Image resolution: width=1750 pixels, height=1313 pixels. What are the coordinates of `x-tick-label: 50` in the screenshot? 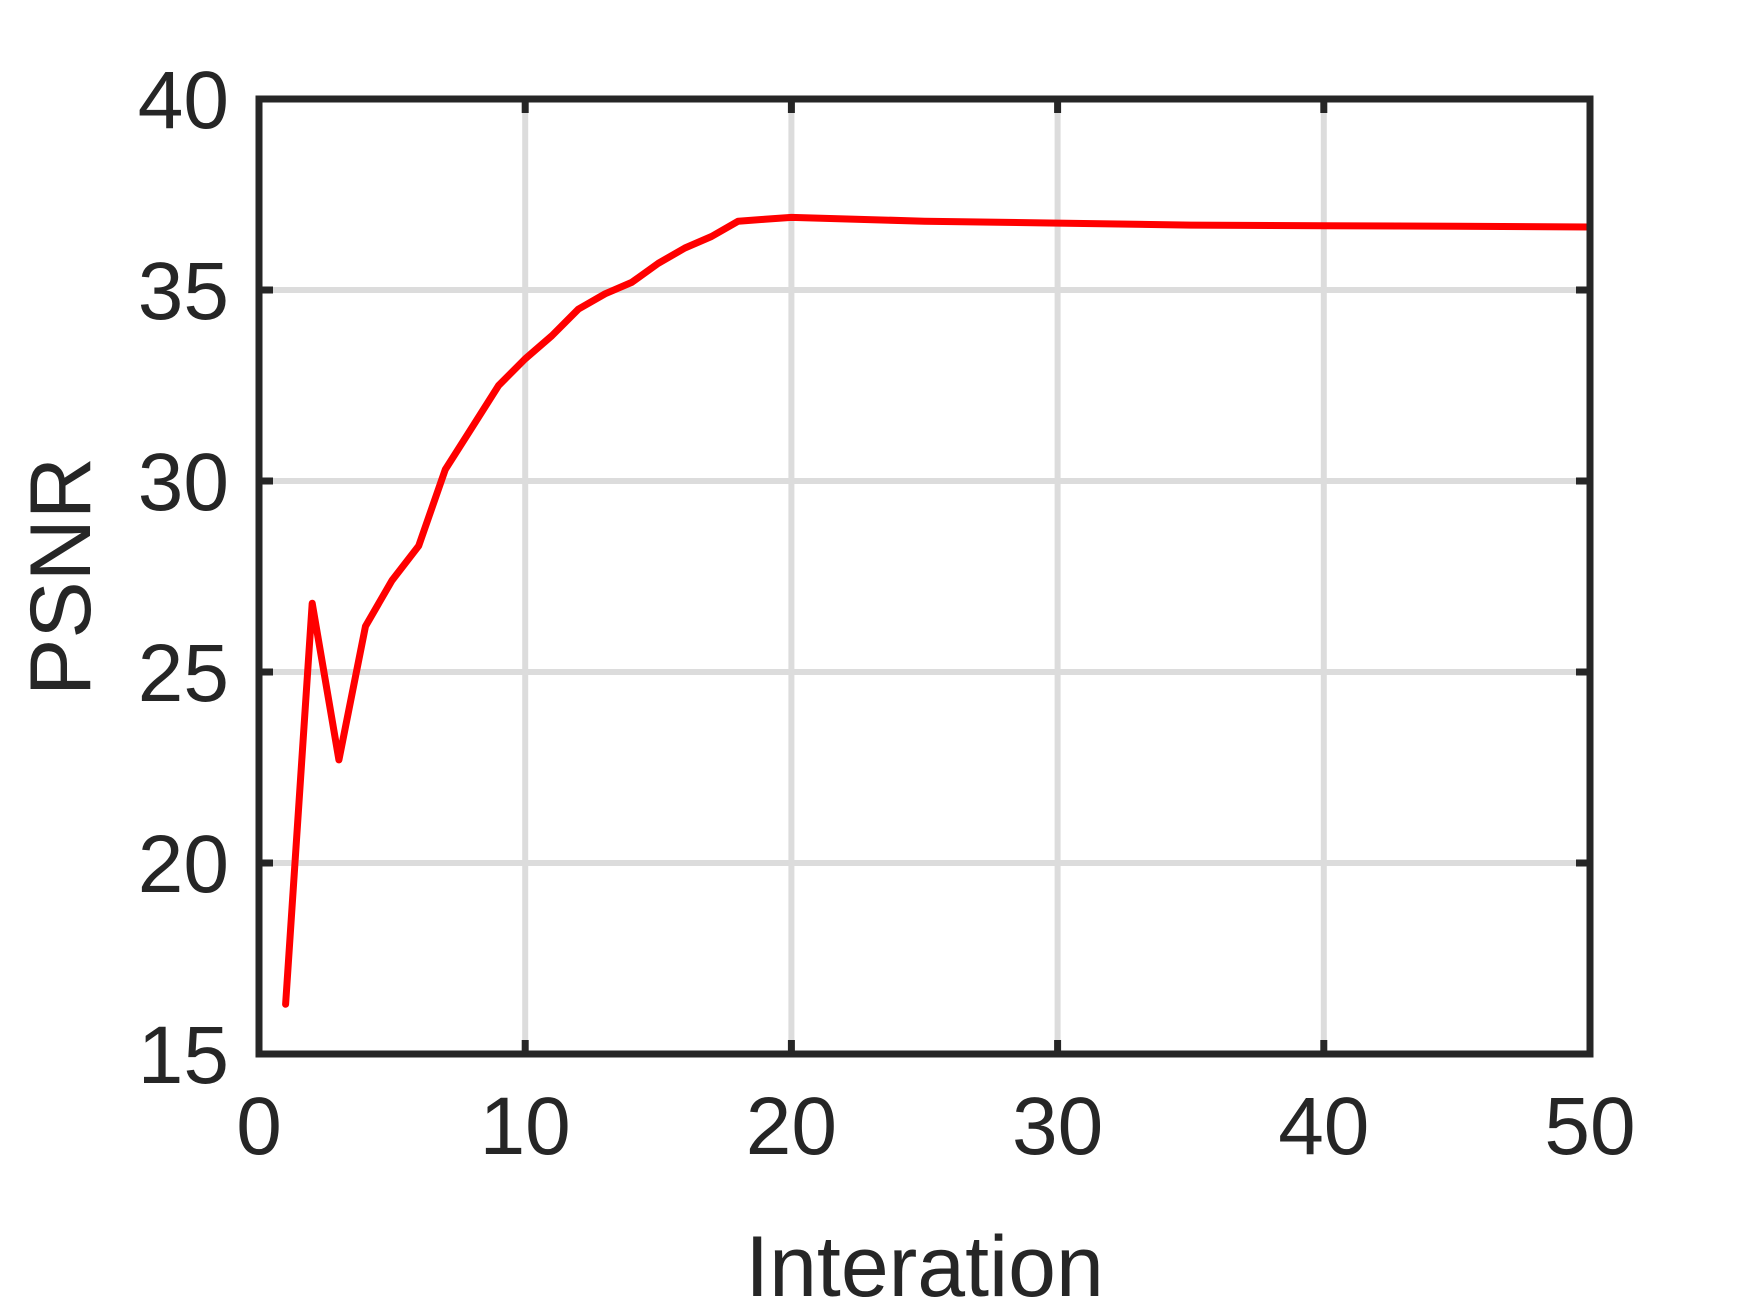 It's located at (1589, 1126).